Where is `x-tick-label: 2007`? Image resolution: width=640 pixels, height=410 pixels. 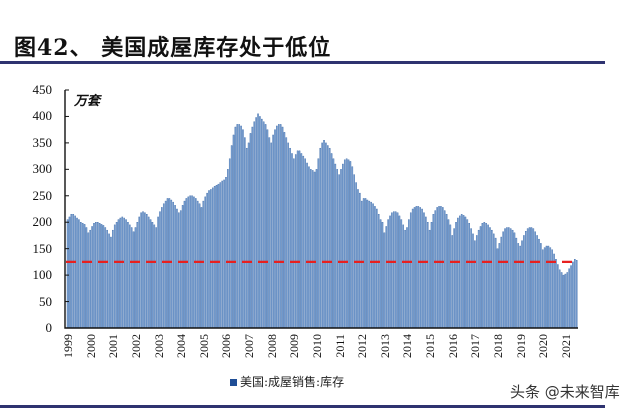 x-tick-label: 2007 is located at coordinates (249, 346).